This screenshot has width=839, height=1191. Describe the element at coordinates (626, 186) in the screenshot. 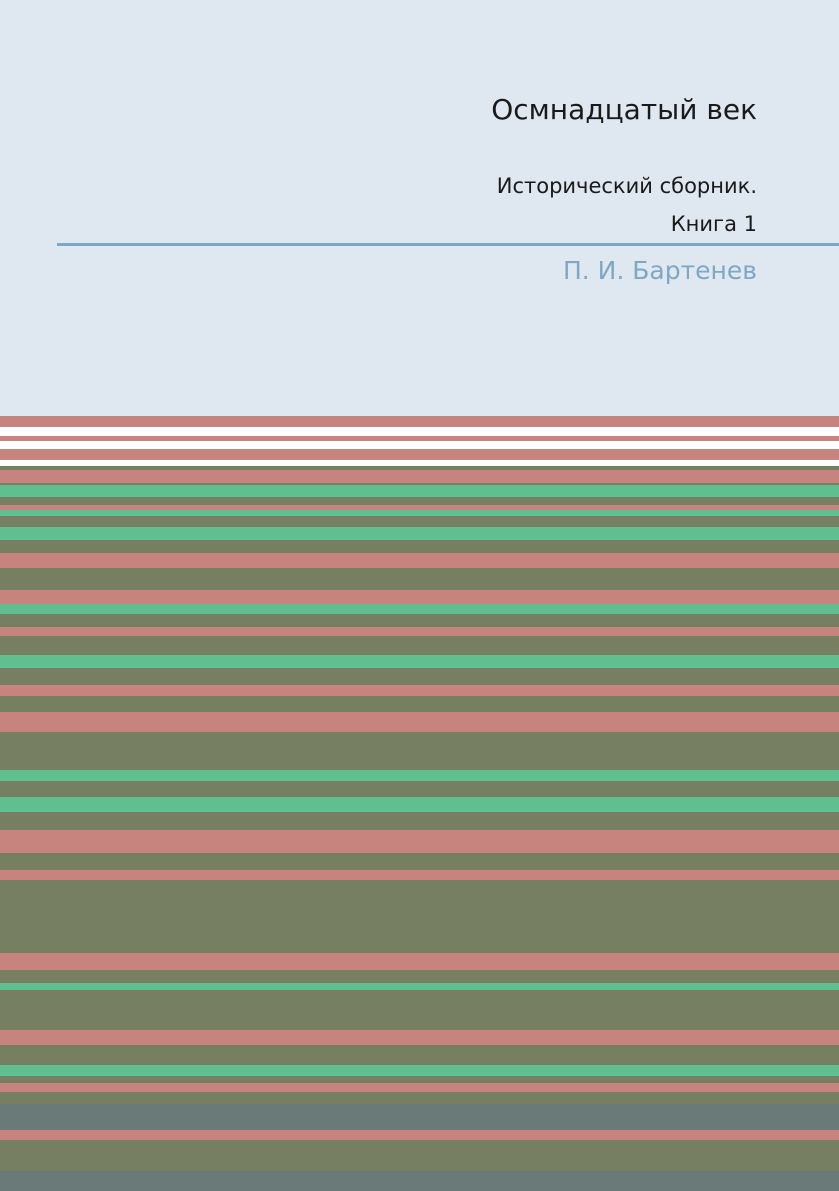

I see `subtitle: Исторический сборник.` at that location.